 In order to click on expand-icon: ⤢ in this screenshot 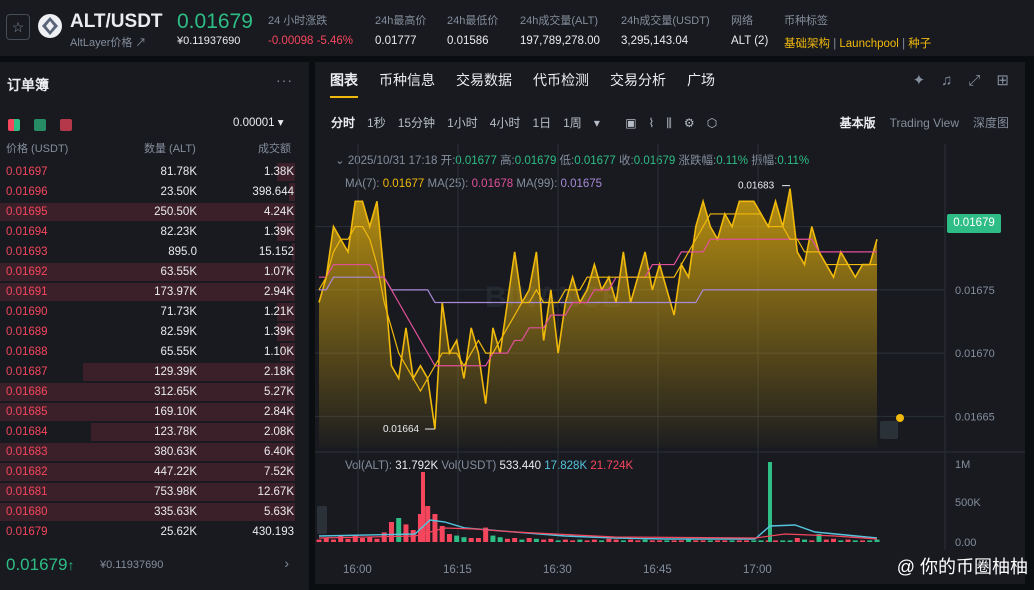, I will do `click(974, 80)`.